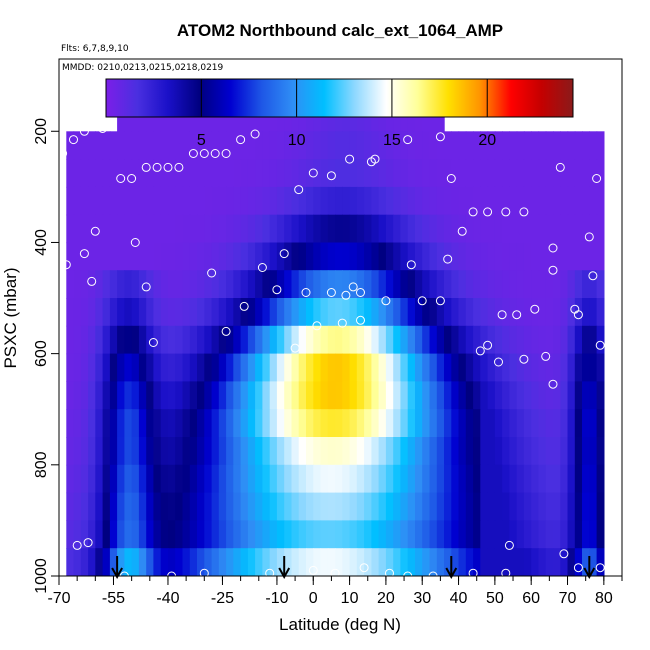 This screenshot has width=650, height=650. Describe the element at coordinates (339, 98) in the screenshot. I see `colorbar-bar` at that location.